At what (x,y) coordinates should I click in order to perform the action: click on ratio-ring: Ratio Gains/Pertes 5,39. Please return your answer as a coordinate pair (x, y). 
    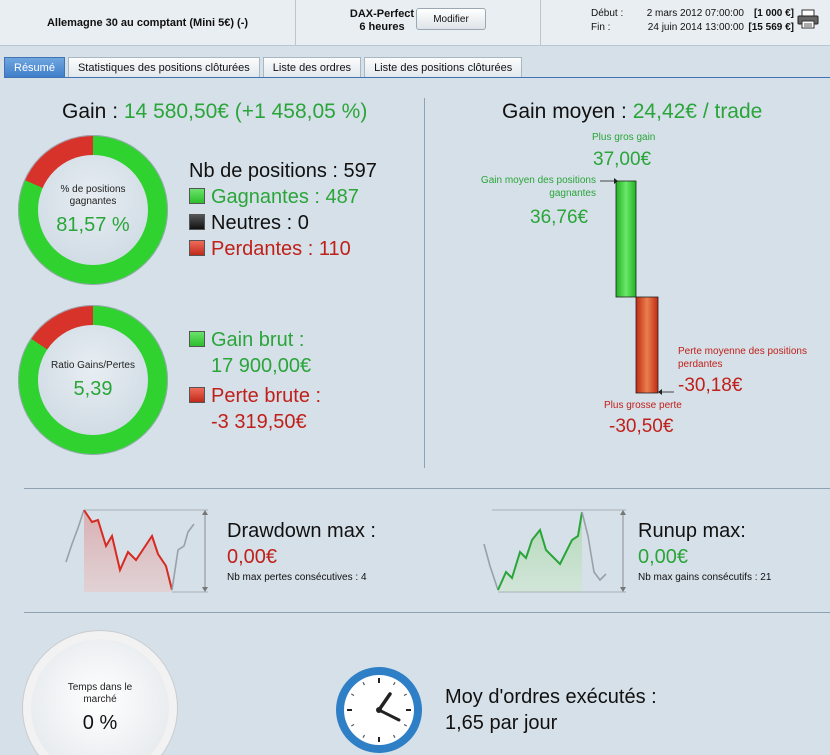
    Looking at the image, I should click on (93, 380).